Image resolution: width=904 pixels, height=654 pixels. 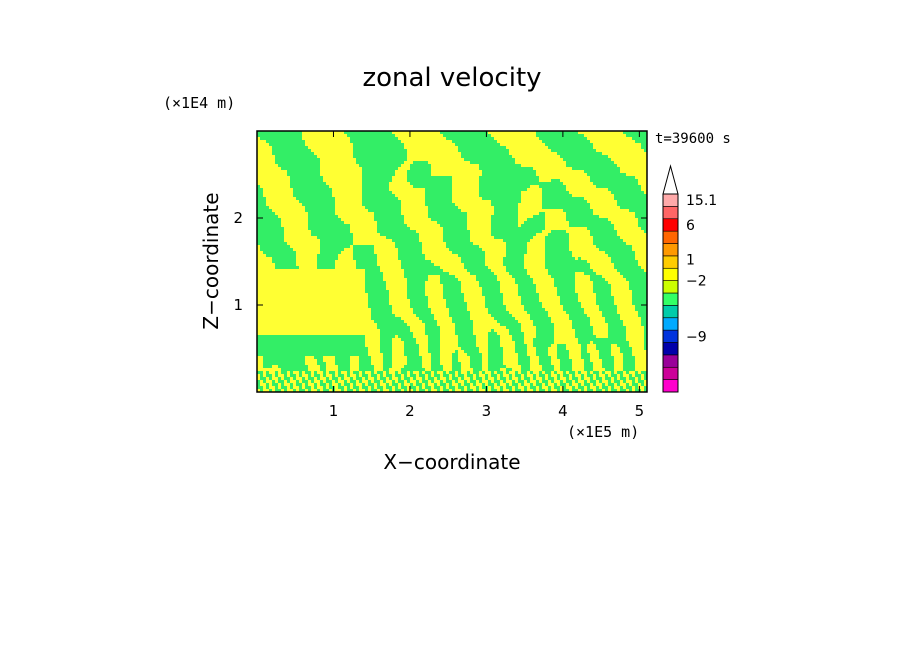 I want to click on colorbar-label-3: −2, so click(x=696, y=282).